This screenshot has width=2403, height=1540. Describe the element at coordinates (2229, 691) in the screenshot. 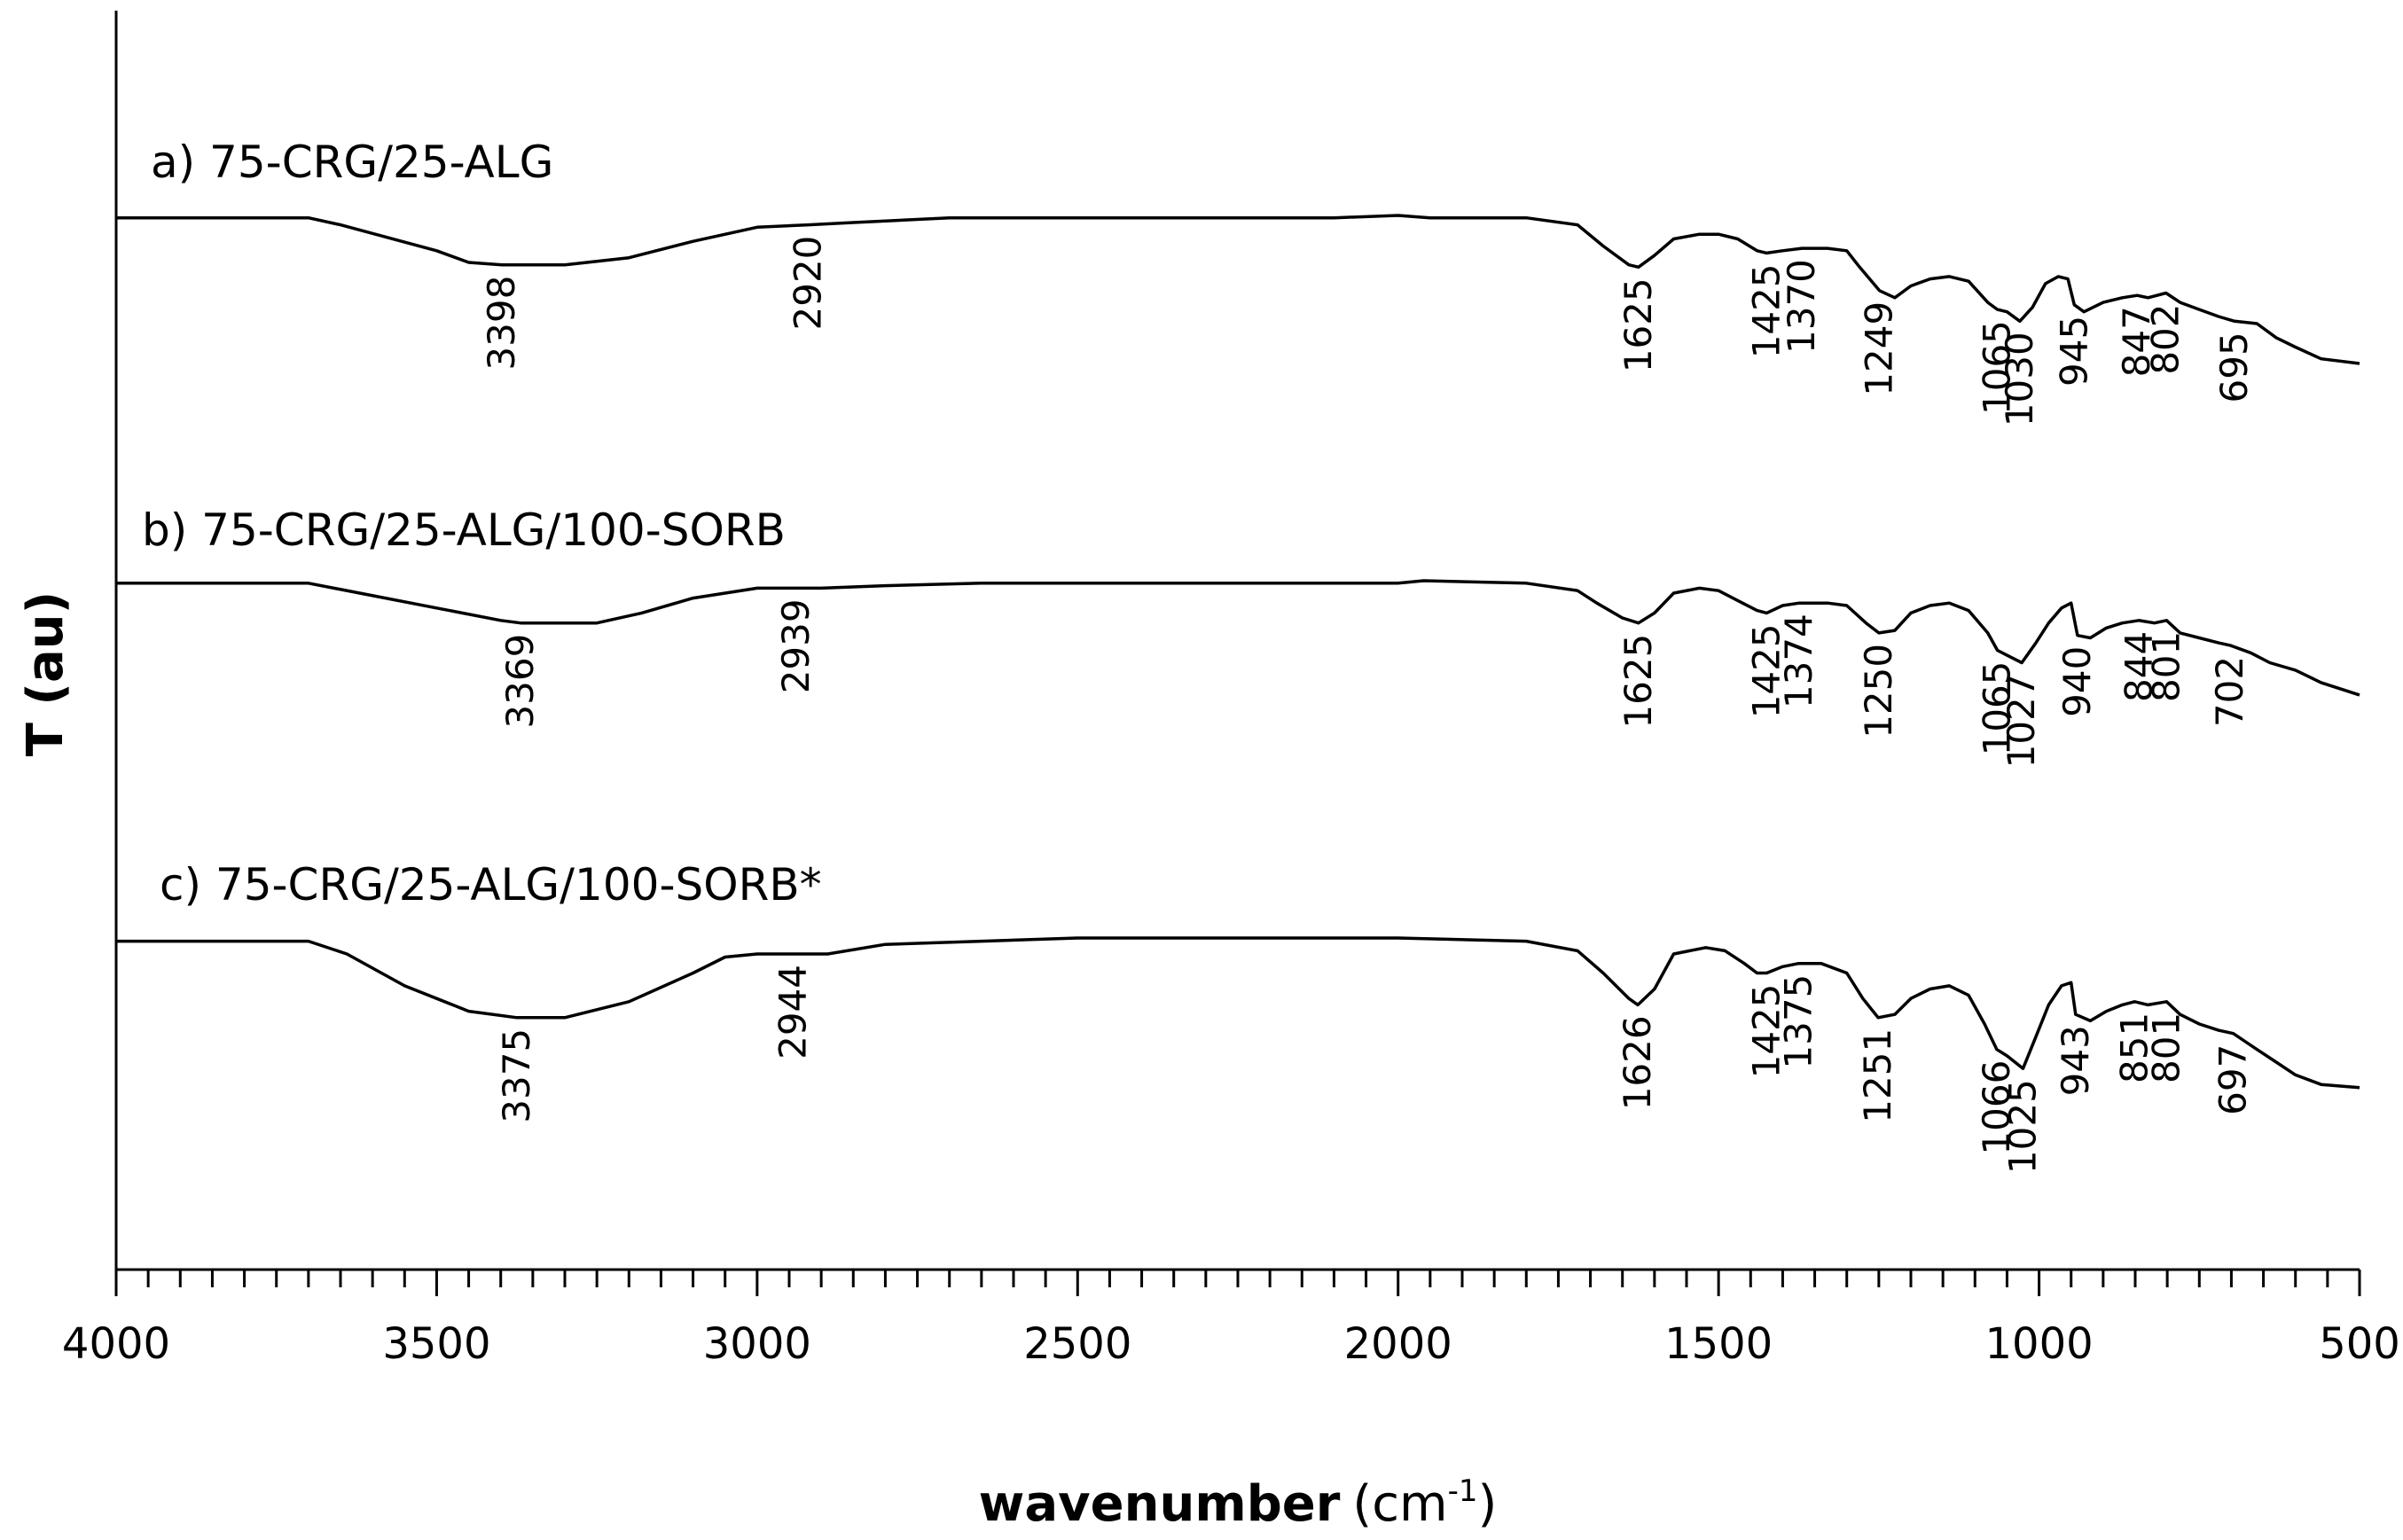

I see `peak-label: 702` at that location.